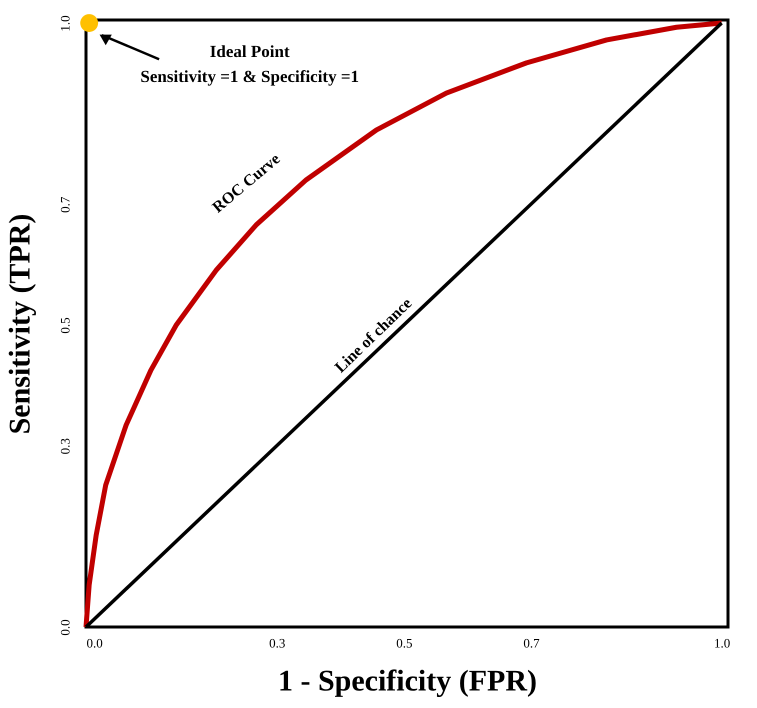 This screenshot has width=757, height=708. I want to click on y-tick-label: 0.5, so click(65, 325).